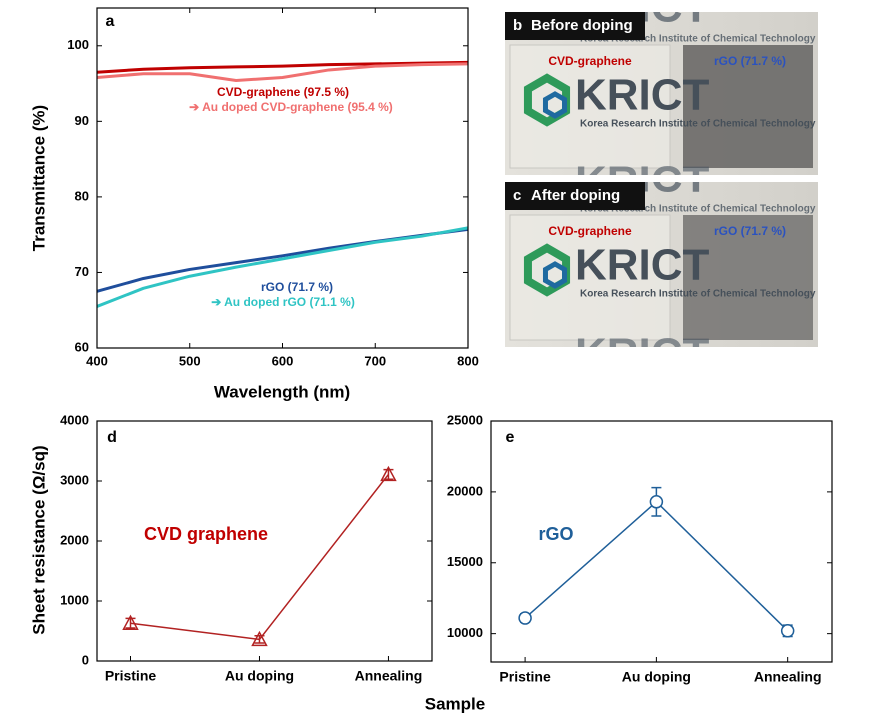 This screenshot has width=886, height=727. What do you see at coordinates (517, 195) in the screenshot?
I see `panel-label: c` at bounding box center [517, 195].